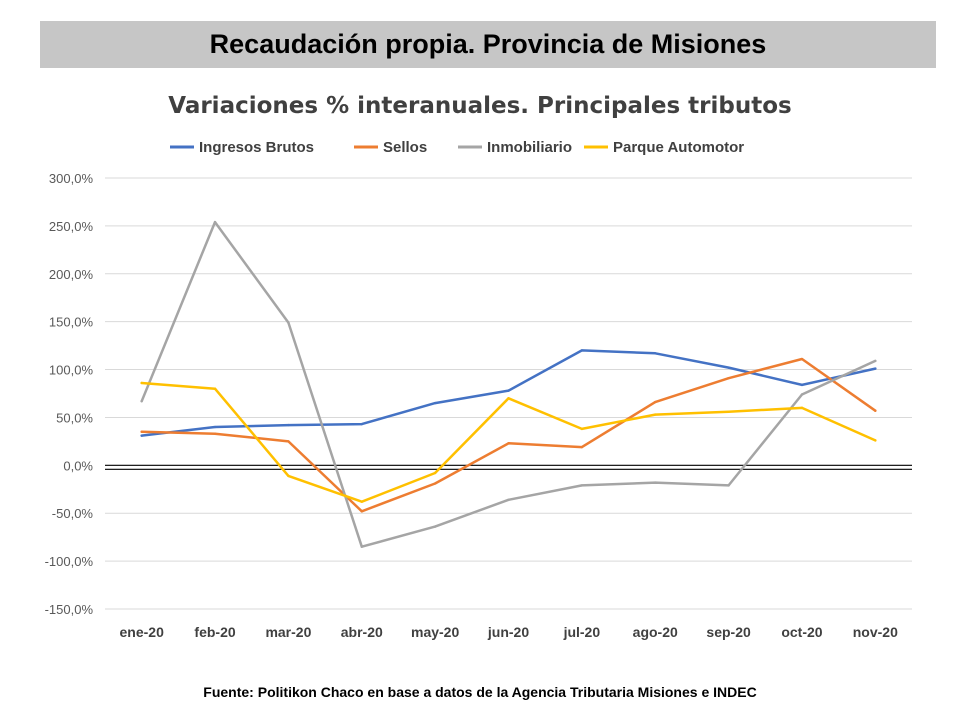 This screenshot has width=960, height=720. Describe the element at coordinates (71, 370) in the screenshot. I see `y-tick-label: 100,0%` at that location.